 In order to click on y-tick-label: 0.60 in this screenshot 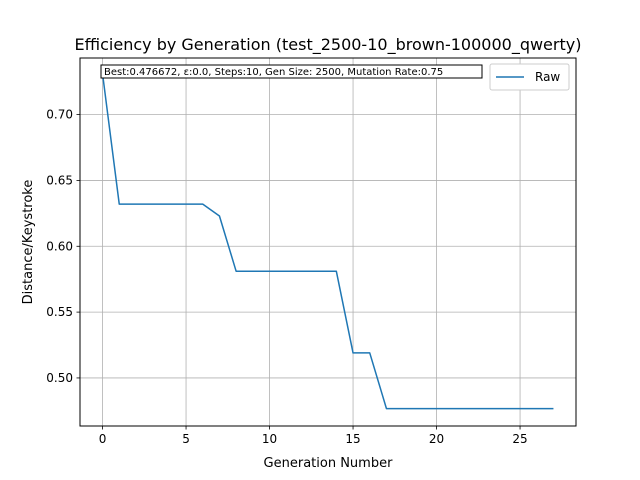, I will do `click(59, 246)`.